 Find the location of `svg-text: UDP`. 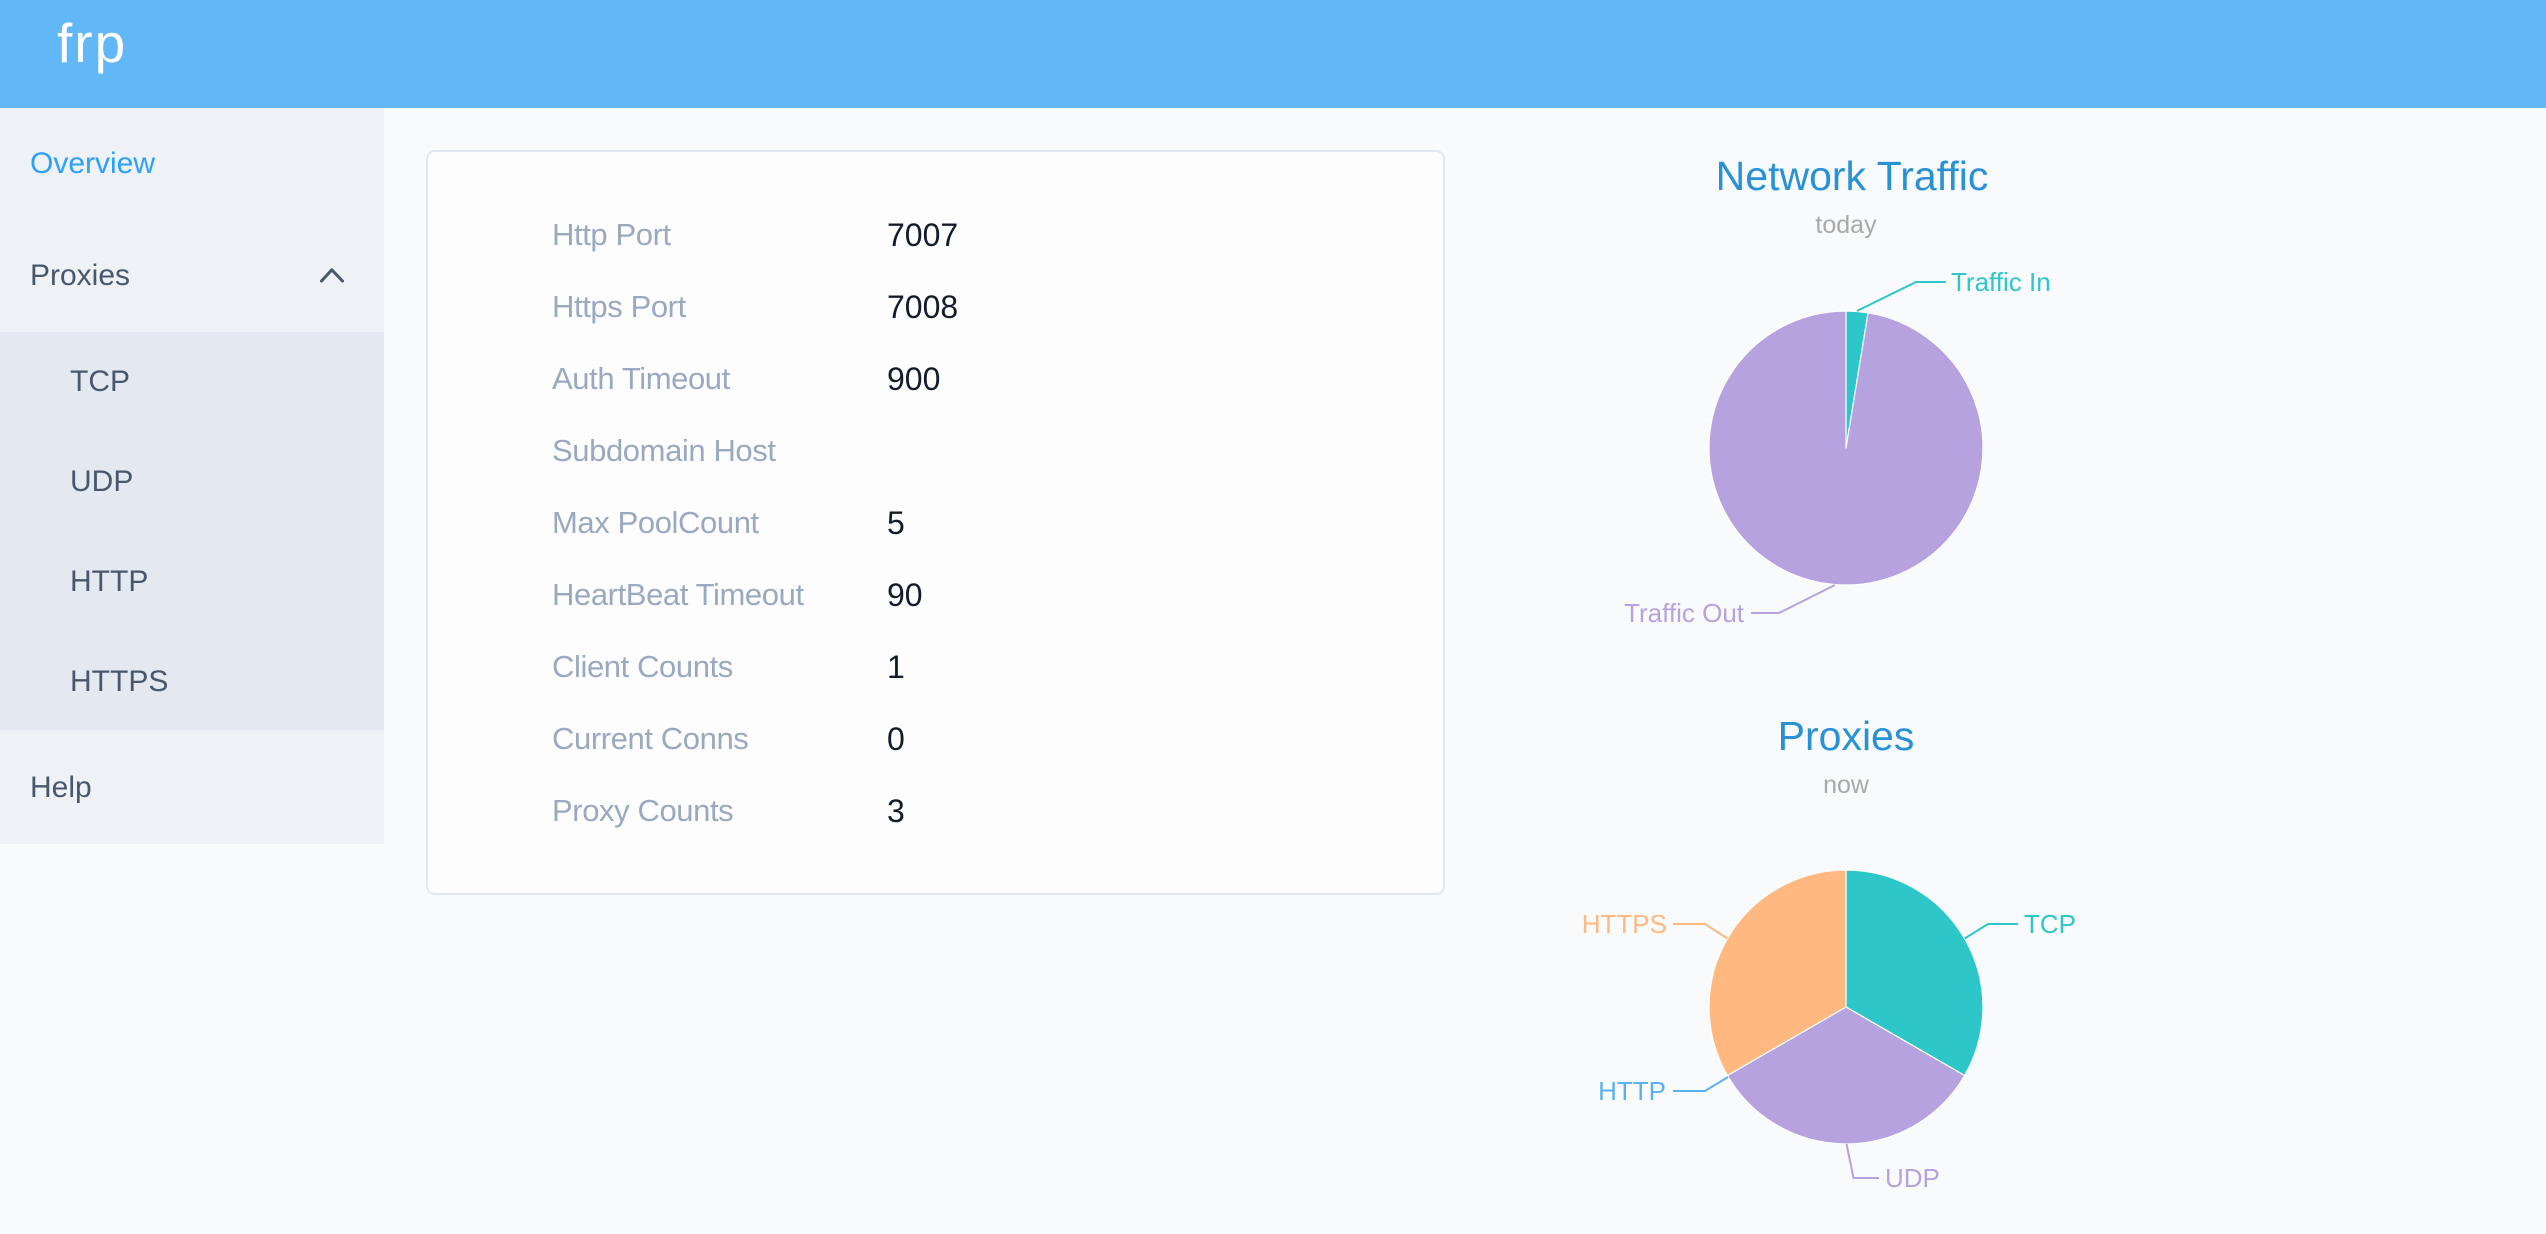

svg-text: UDP is located at coordinates (1912, 1178).